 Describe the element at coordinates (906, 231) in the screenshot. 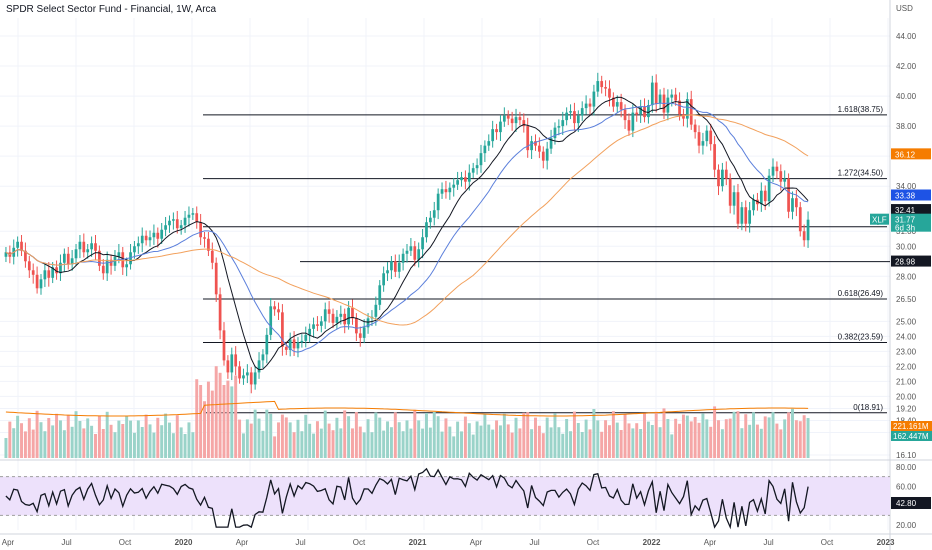

I see `price-tick-label: 31.00` at that location.